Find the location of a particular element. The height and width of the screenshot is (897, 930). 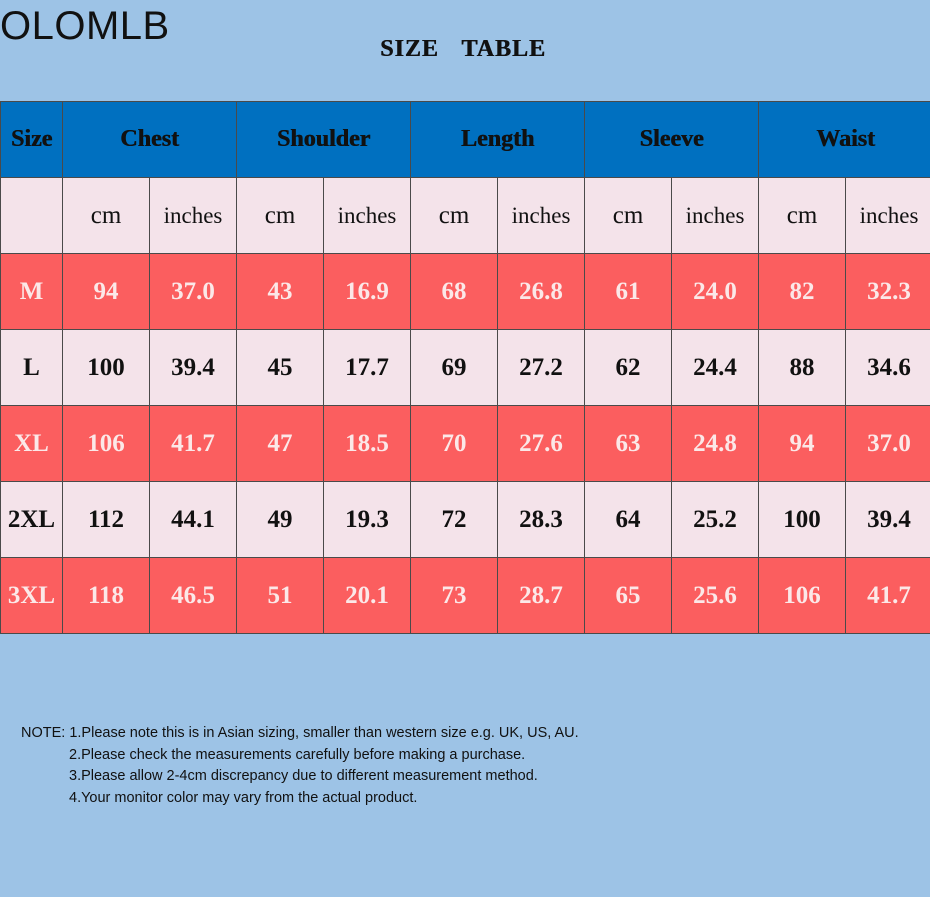

waist-inches: 37.0 is located at coordinates (887, 443).